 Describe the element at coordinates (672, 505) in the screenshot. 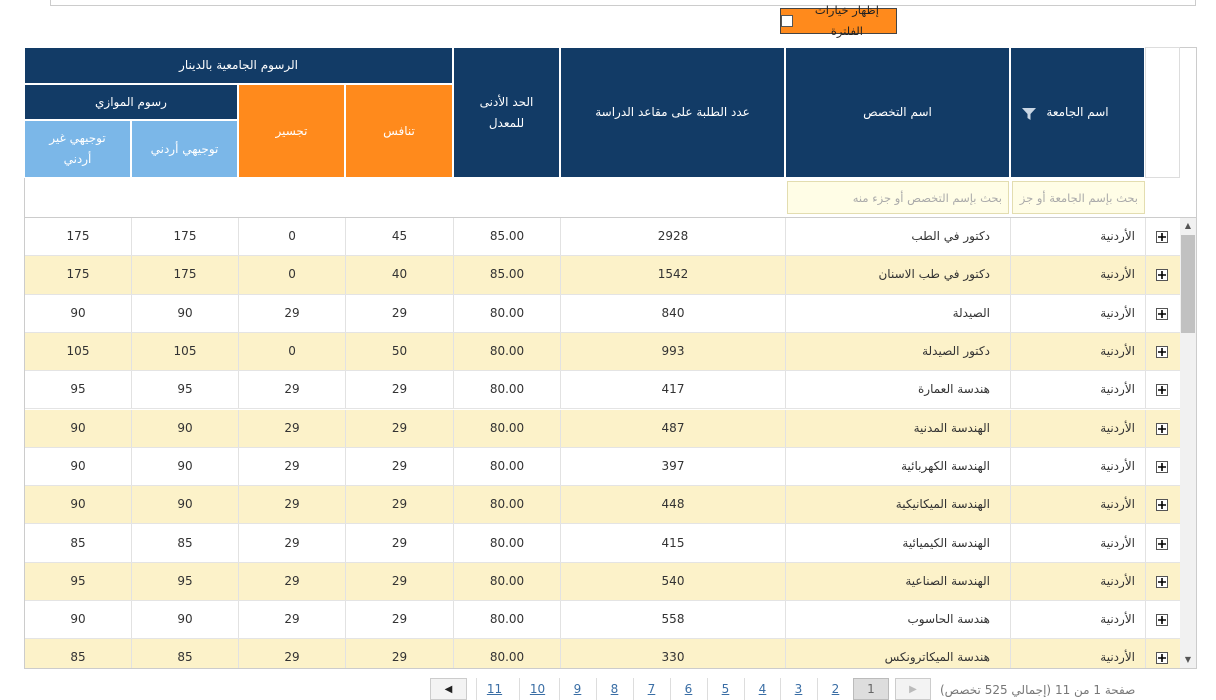

I see `table-cell: 448` at that location.